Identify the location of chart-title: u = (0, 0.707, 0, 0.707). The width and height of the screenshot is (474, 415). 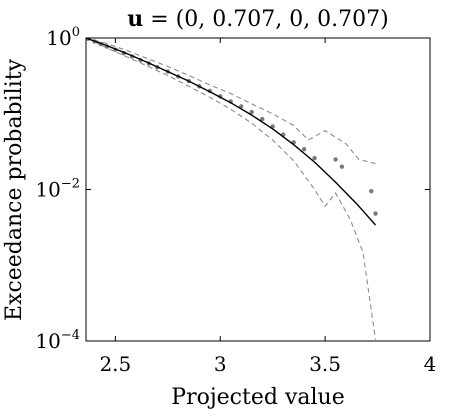
(258, 19).